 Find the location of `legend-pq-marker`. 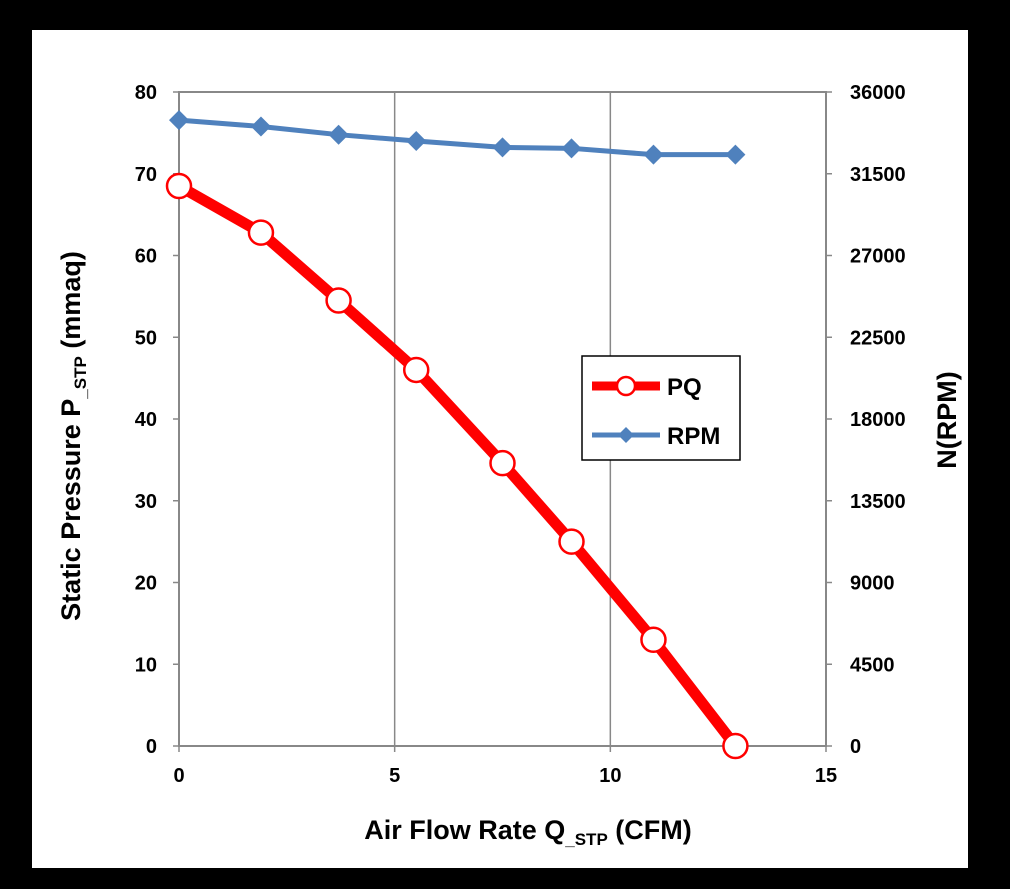

legend-pq-marker is located at coordinates (626, 386).